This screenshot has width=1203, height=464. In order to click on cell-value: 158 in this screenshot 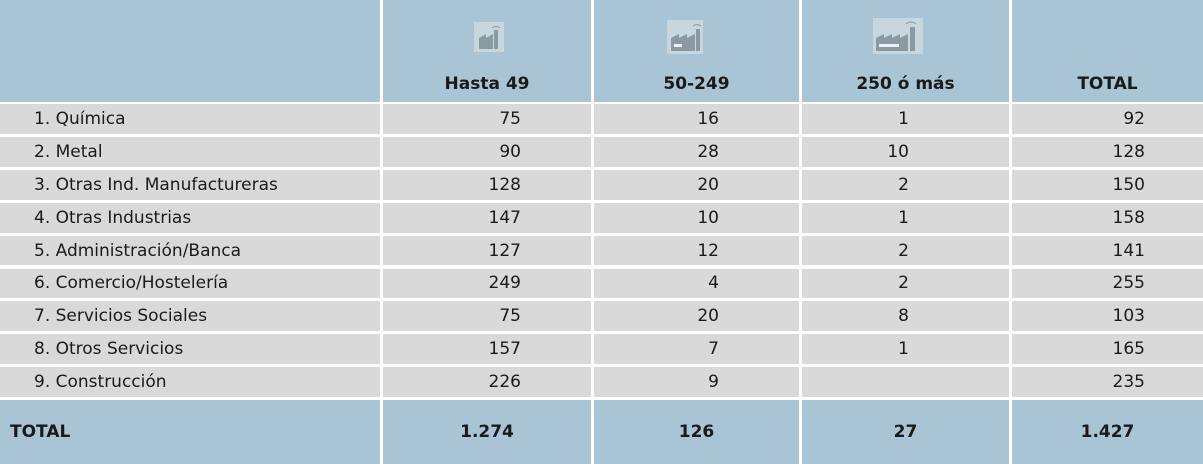, I will do `click(1107, 217)`.